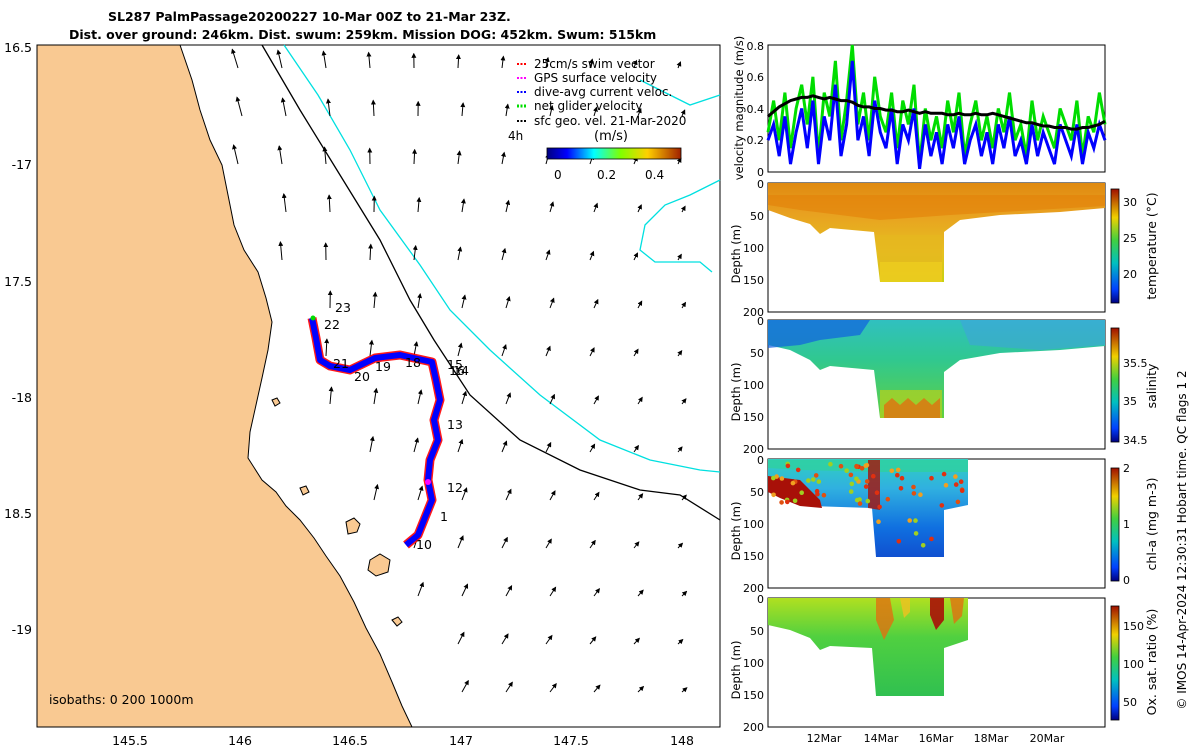 This screenshot has width=1200, height=750. Describe the element at coordinates (736, 254) in the screenshot. I see `temperature-ylabel: Depth (m)` at that location.